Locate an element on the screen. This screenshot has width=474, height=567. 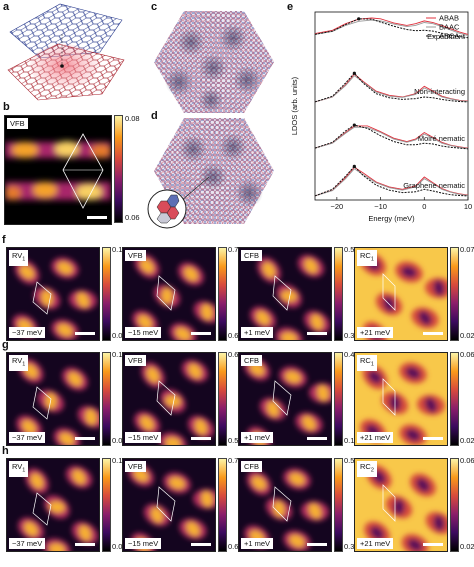
map-tag: CFB is located at coordinates (251, 360).